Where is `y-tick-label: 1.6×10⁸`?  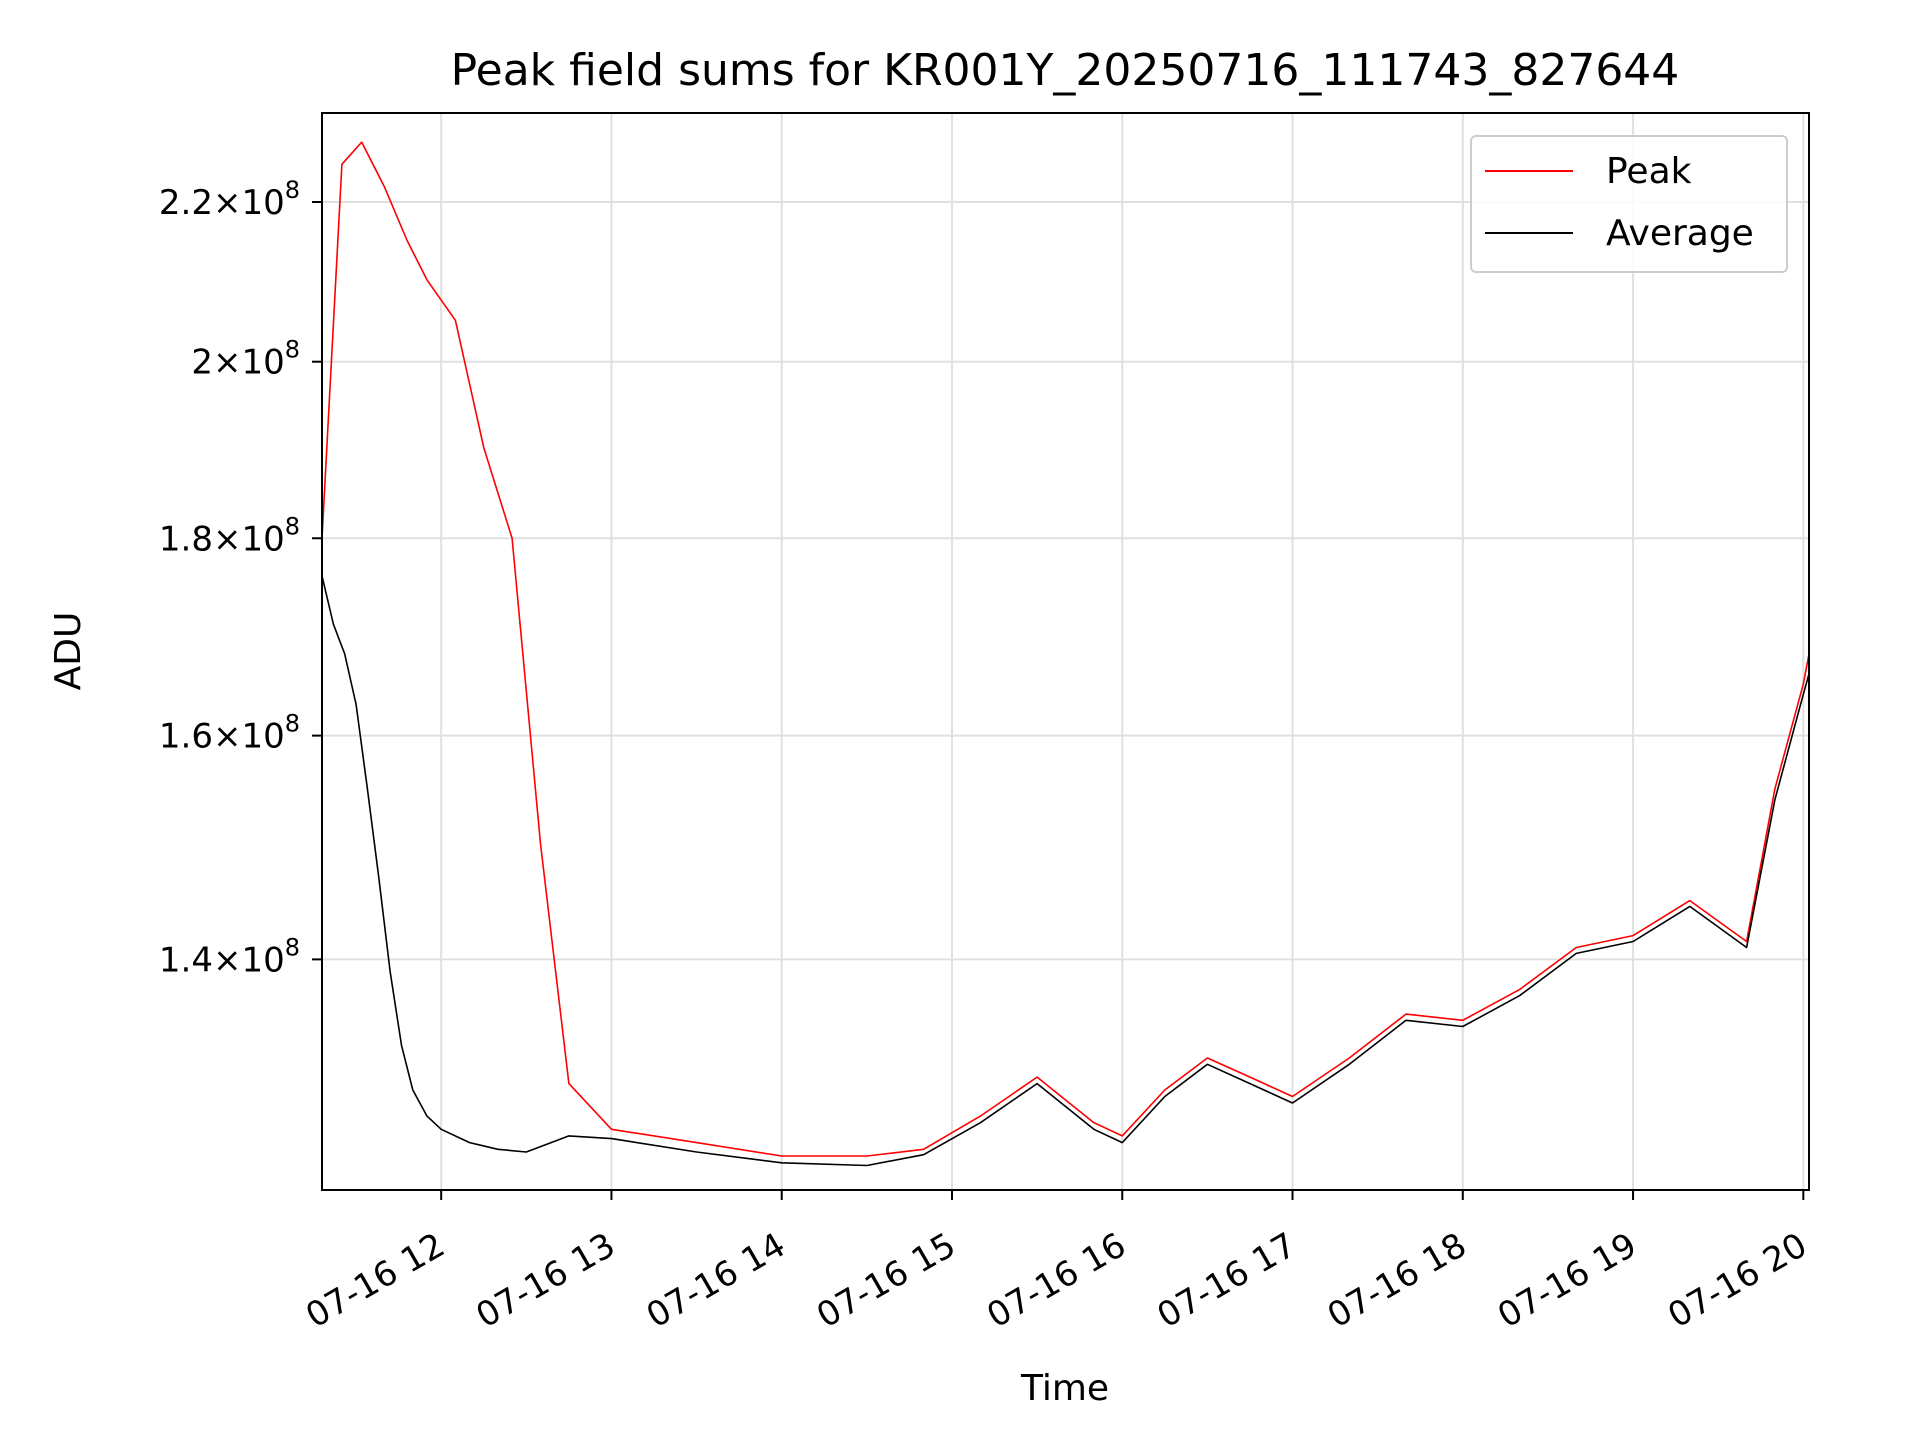
y-tick-label: 1.6×10⁸ is located at coordinates (229, 733).